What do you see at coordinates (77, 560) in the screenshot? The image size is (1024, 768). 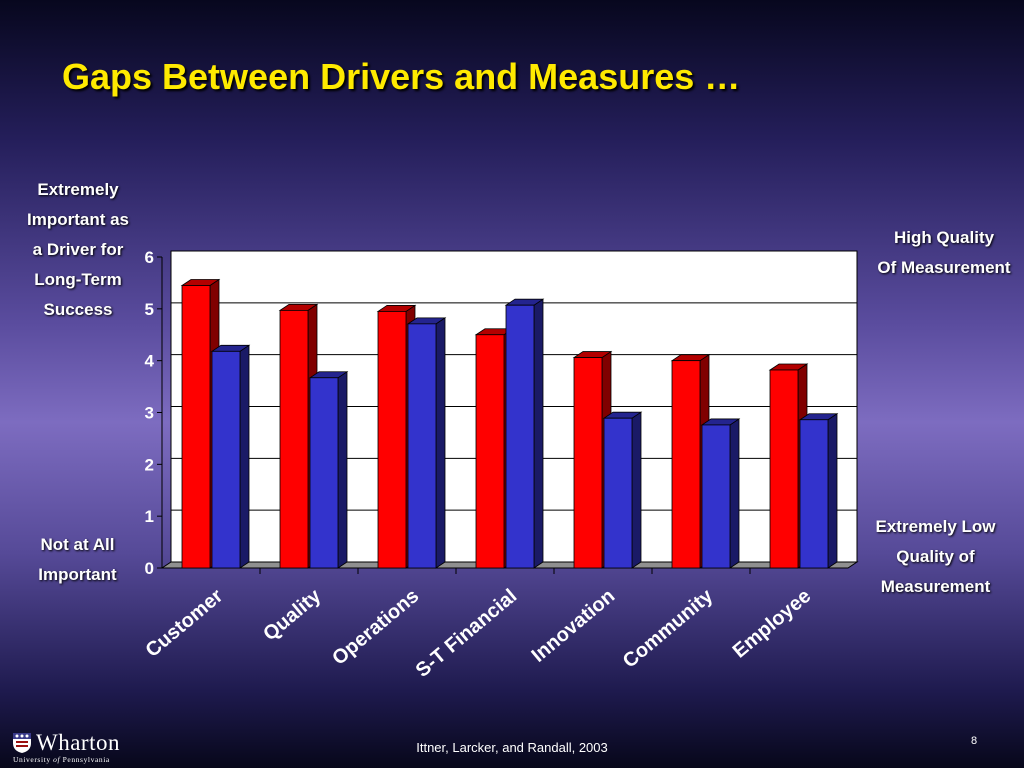 I see `y-axis-bottom-label: Not at All Important` at bounding box center [77, 560].